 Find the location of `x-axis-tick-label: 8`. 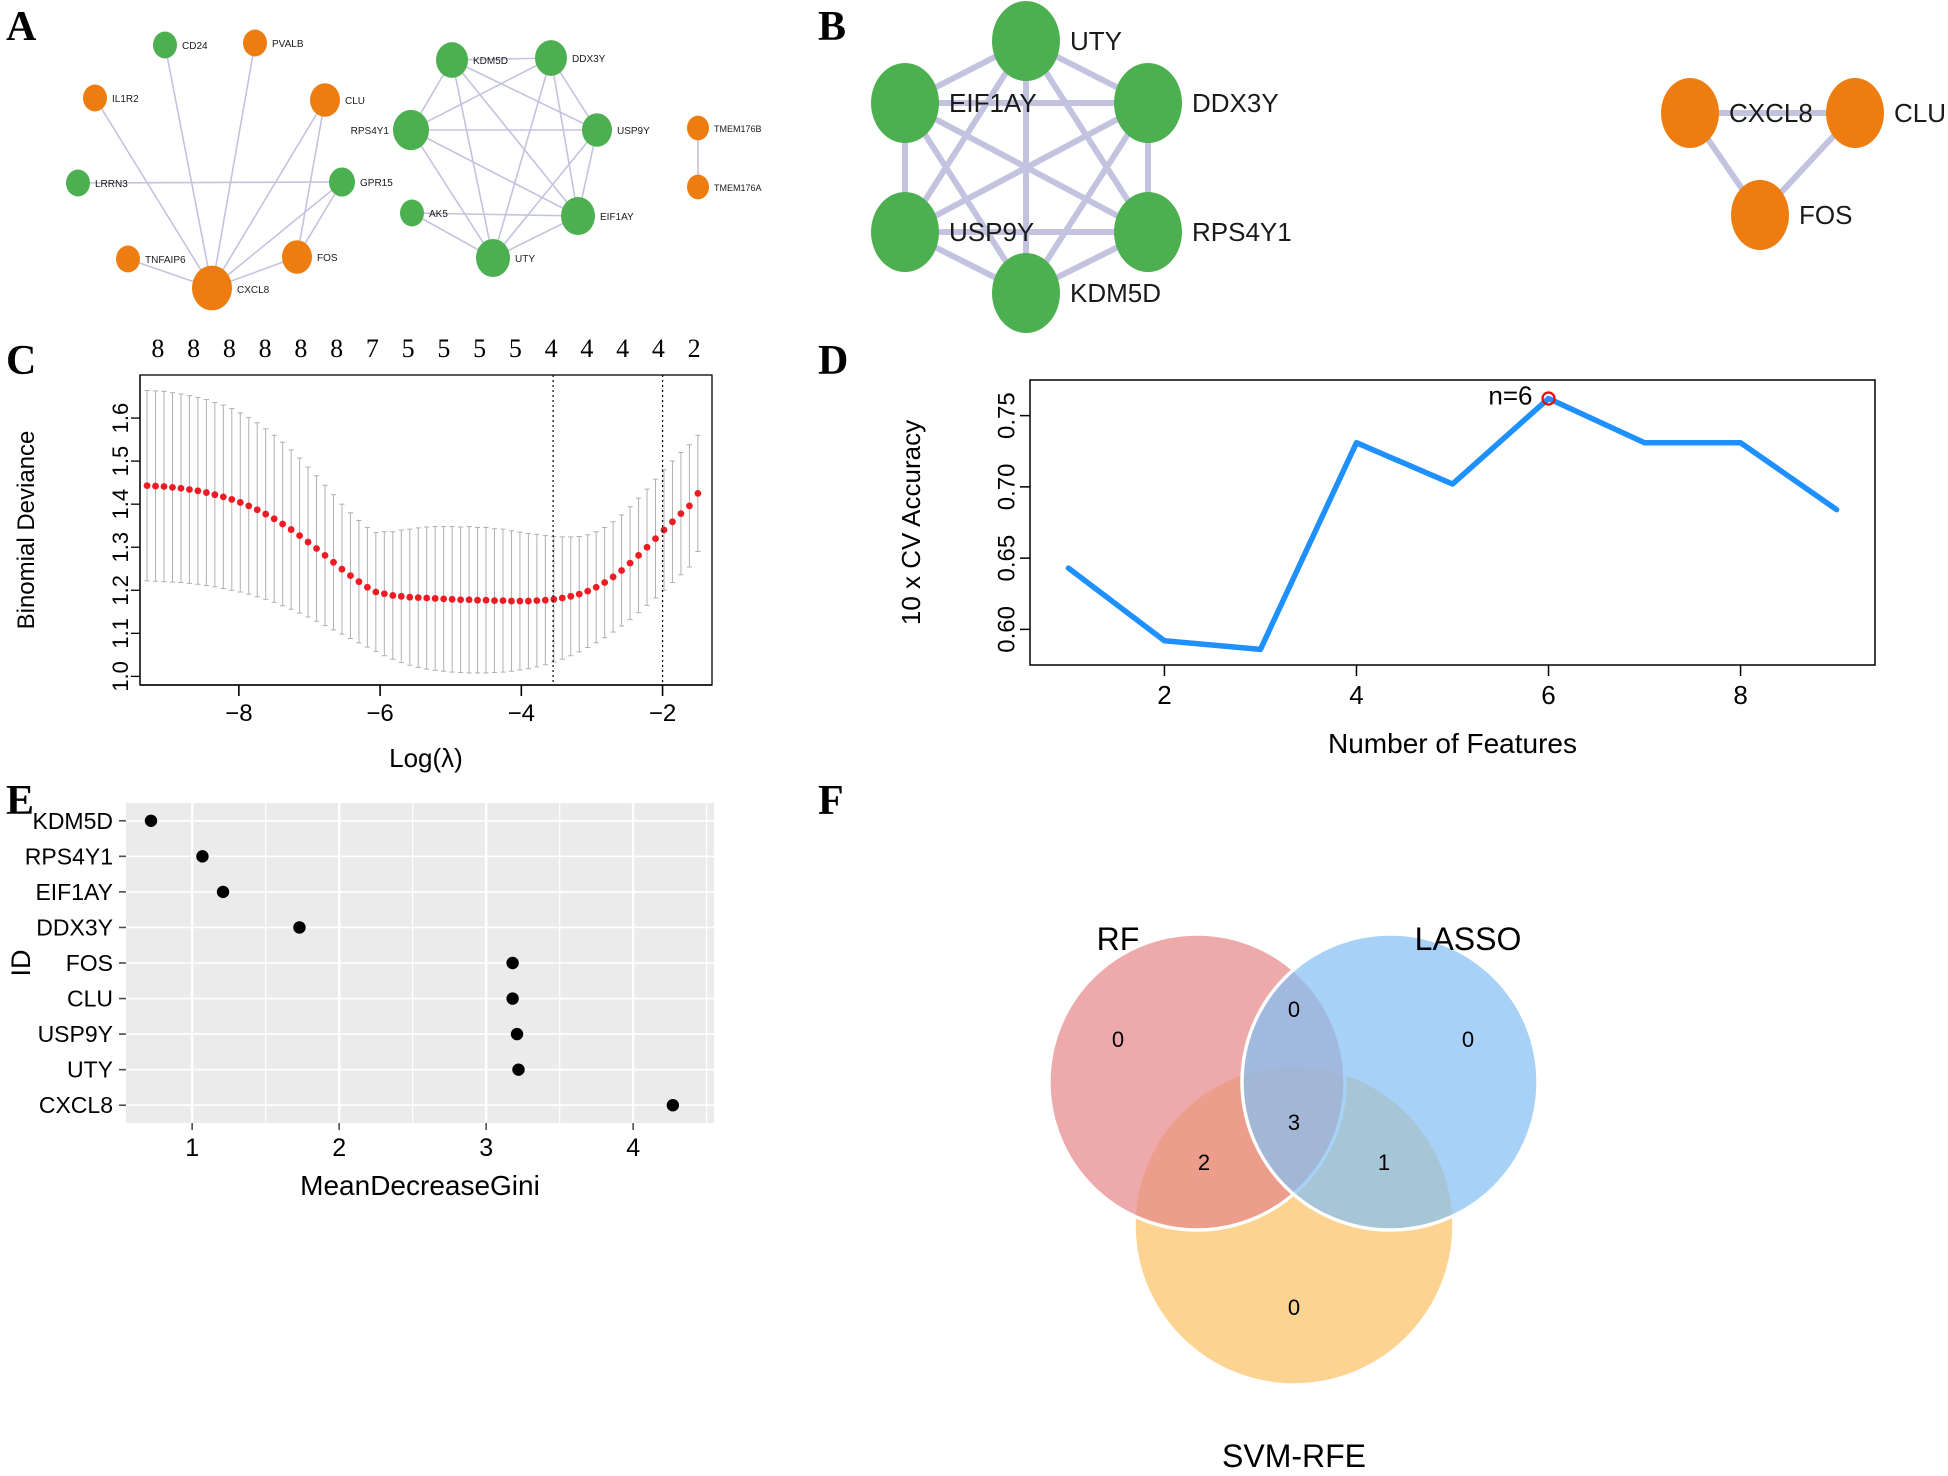

x-axis-tick-label: 8 is located at coordinates (1740, 695).